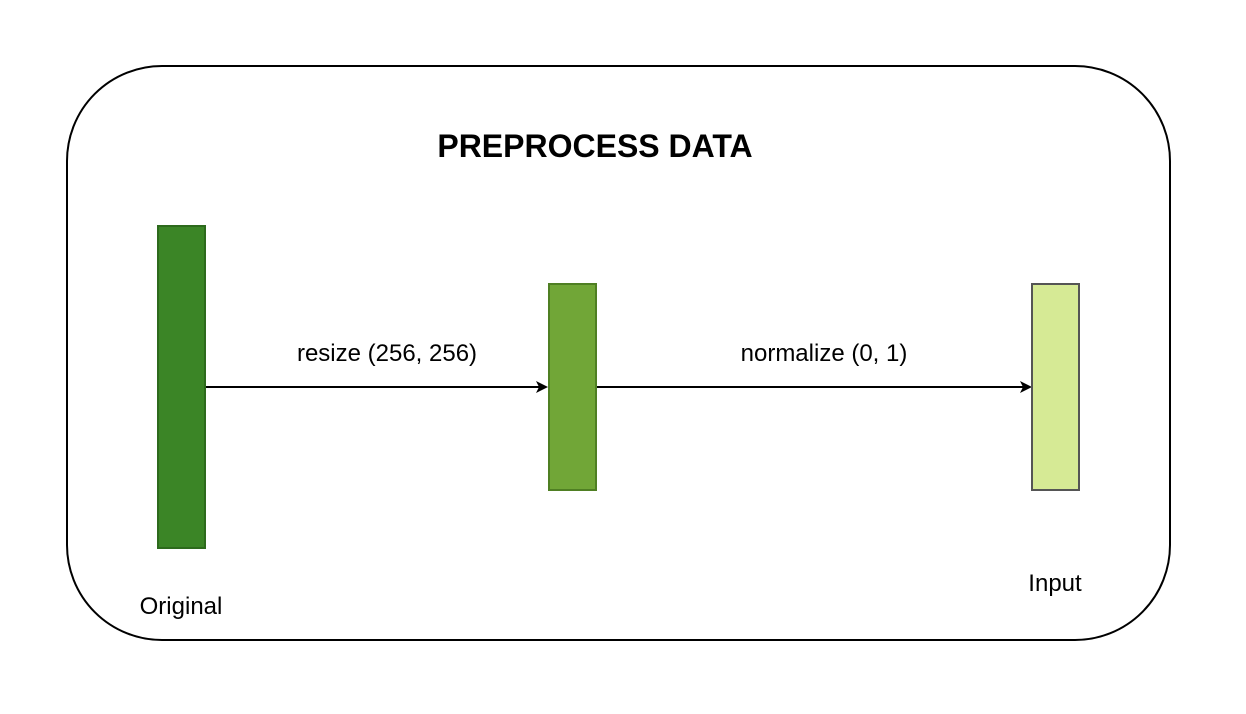 This screenshot has height=714, width=1246. What do you see at coordinates (1055, 387) in the screenshot?
I see `input-data-block` at bounding box center [1055, 387].